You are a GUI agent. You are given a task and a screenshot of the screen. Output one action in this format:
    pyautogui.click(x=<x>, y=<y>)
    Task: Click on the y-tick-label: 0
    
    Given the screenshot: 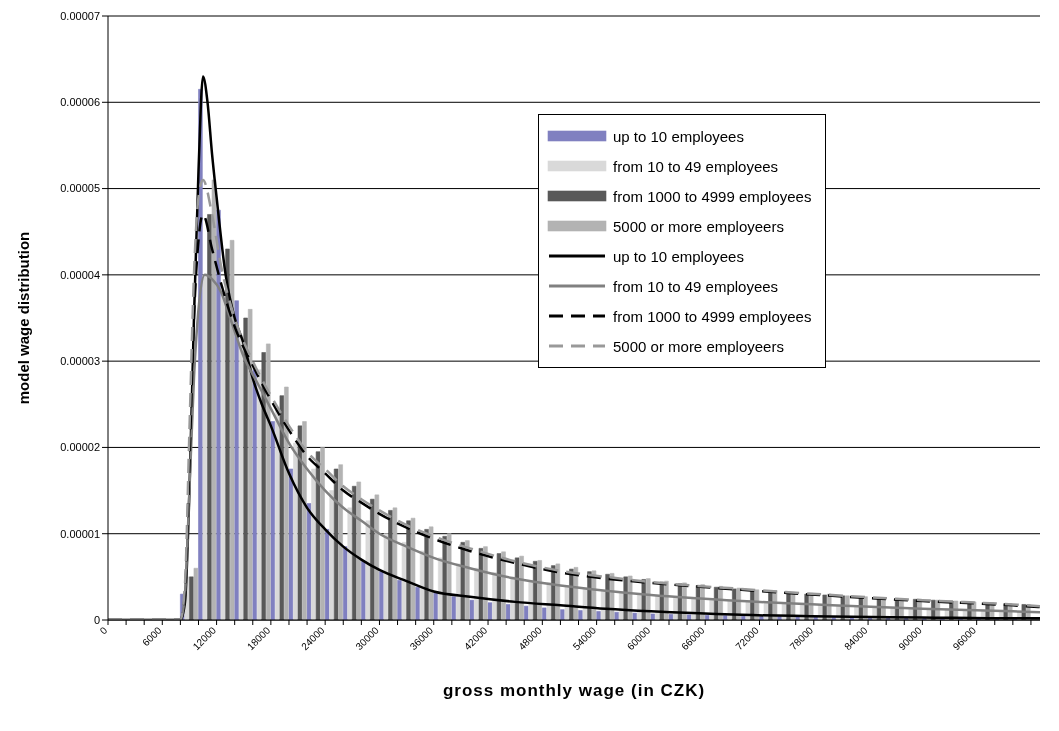 What is the action you would take?
    pyautogui.click(x=96, y=619)
    